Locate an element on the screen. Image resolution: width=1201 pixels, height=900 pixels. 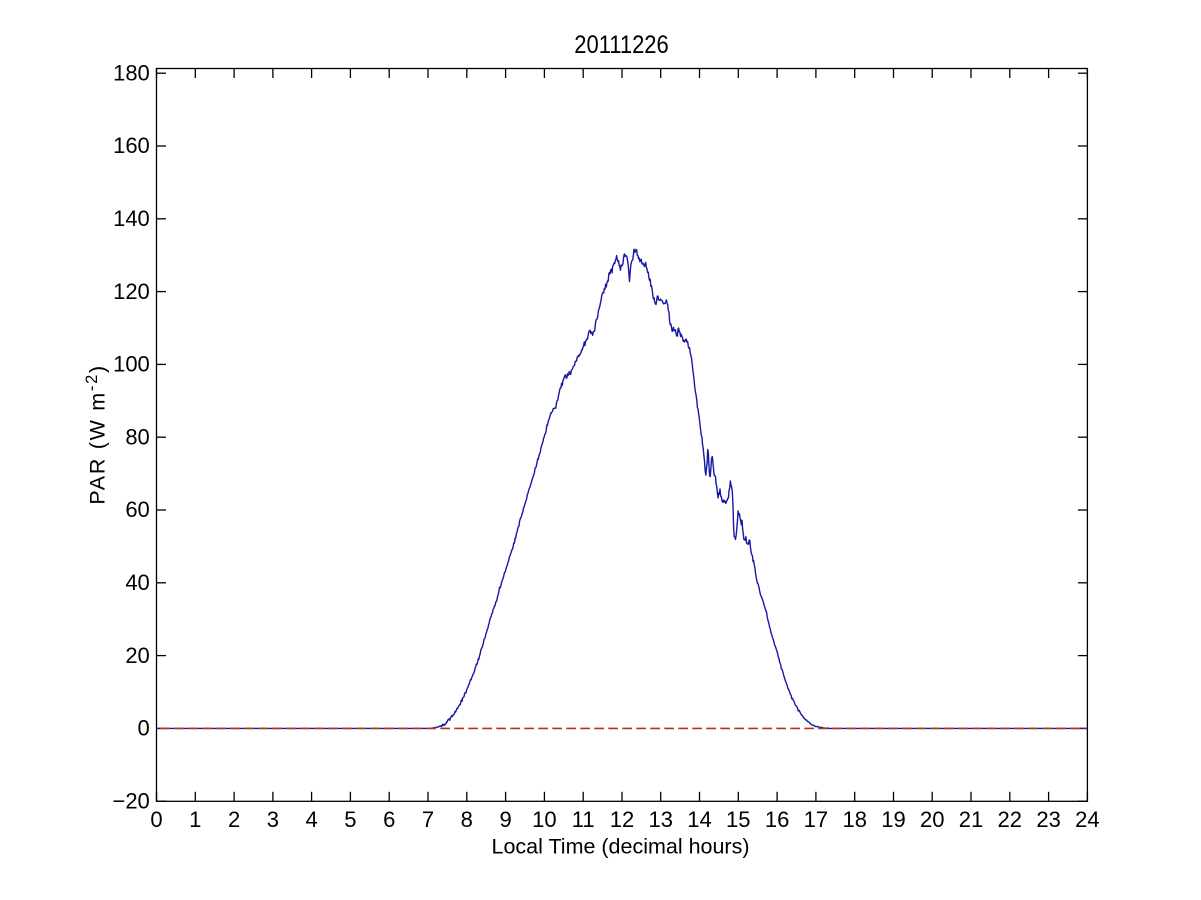
svg-text: 20111226 is located at coordinates (621, 45).